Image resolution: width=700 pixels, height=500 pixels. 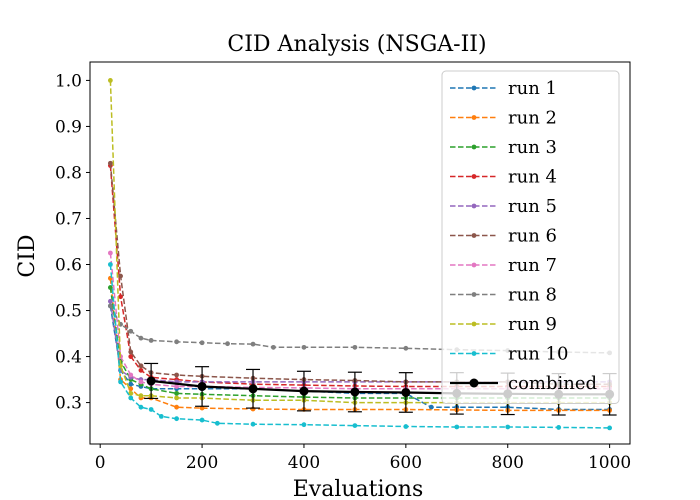 What do you see at coordinates (538, 354) in the screenshot?
I see `legend-label: run 10` at bounding box center [538, 354].